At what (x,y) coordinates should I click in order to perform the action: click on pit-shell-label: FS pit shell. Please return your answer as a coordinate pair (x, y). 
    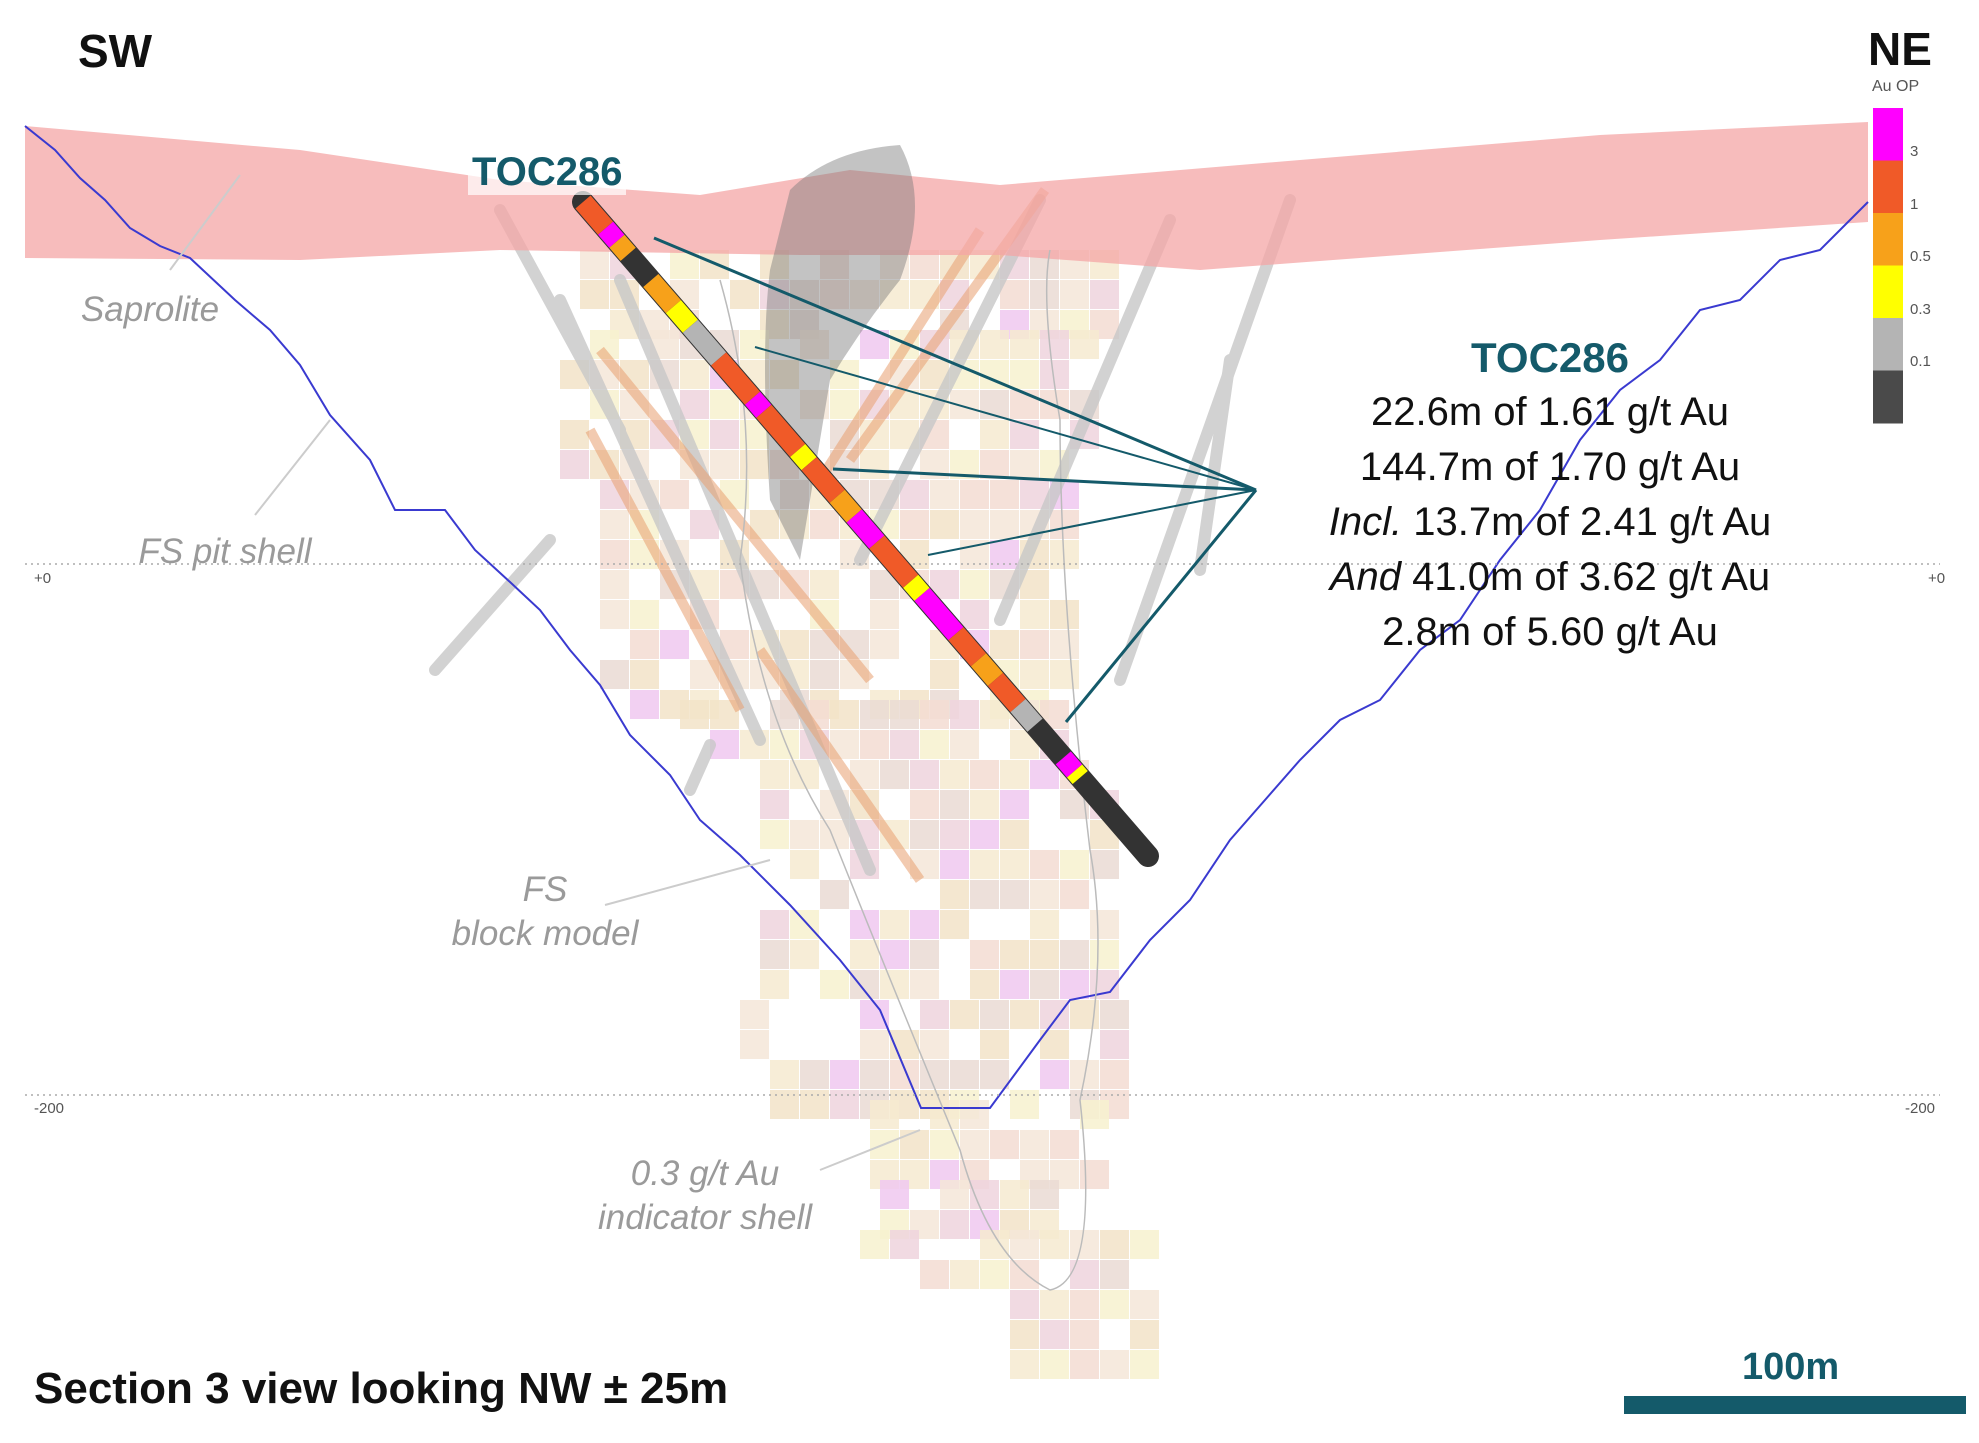
    Looking at the image, I should click on (225, 551).